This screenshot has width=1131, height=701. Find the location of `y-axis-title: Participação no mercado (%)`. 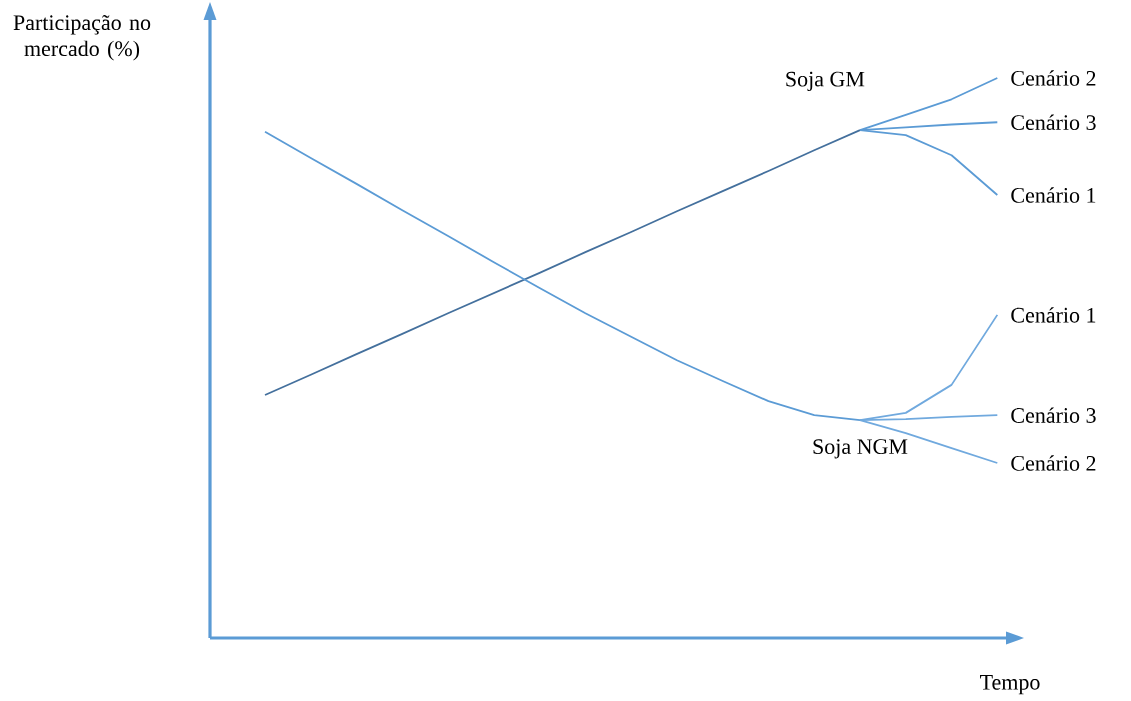

y-axis-title: Participação no mercado (%) is located at coordinates (82, 38).